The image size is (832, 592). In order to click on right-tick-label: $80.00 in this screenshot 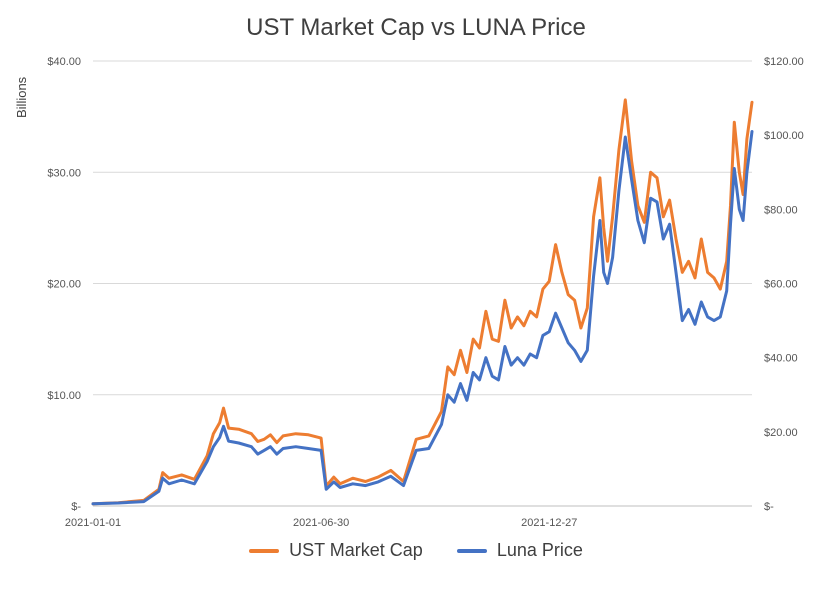, I will do `click(781, 210)`.